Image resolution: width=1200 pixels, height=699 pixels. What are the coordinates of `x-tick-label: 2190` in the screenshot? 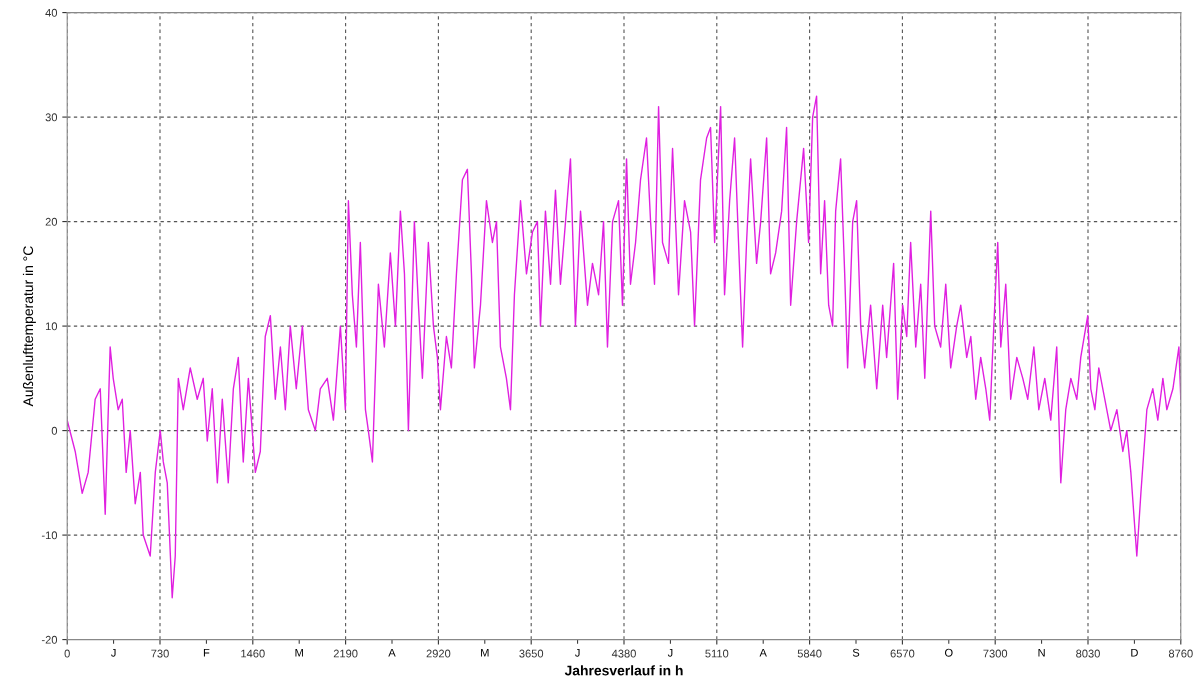 It's located at (345, 653).